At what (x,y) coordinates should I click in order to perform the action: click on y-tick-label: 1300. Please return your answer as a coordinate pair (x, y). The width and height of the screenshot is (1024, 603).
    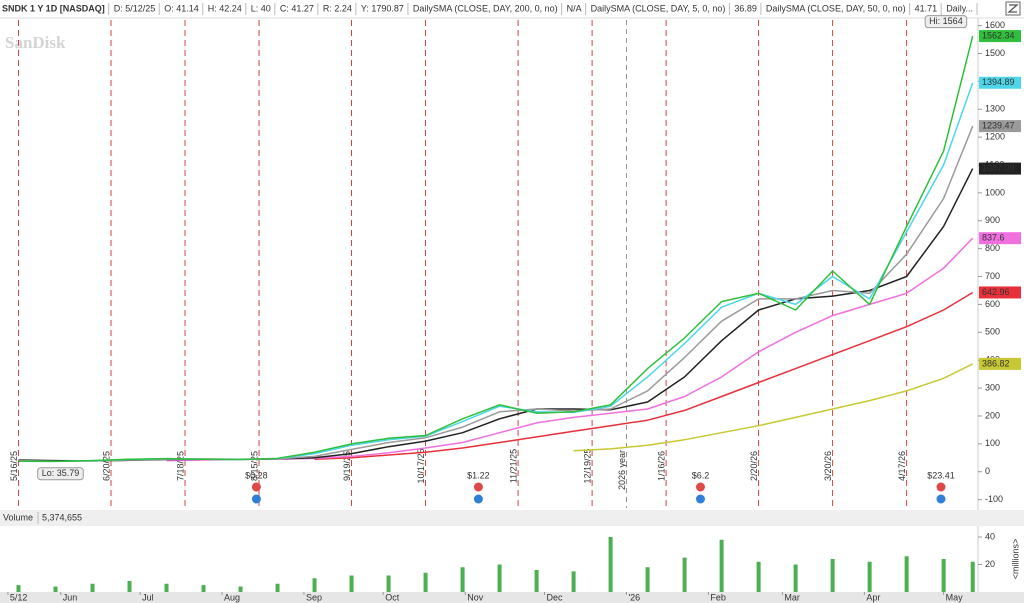
    Looking at the image, I should click on (995, 109).